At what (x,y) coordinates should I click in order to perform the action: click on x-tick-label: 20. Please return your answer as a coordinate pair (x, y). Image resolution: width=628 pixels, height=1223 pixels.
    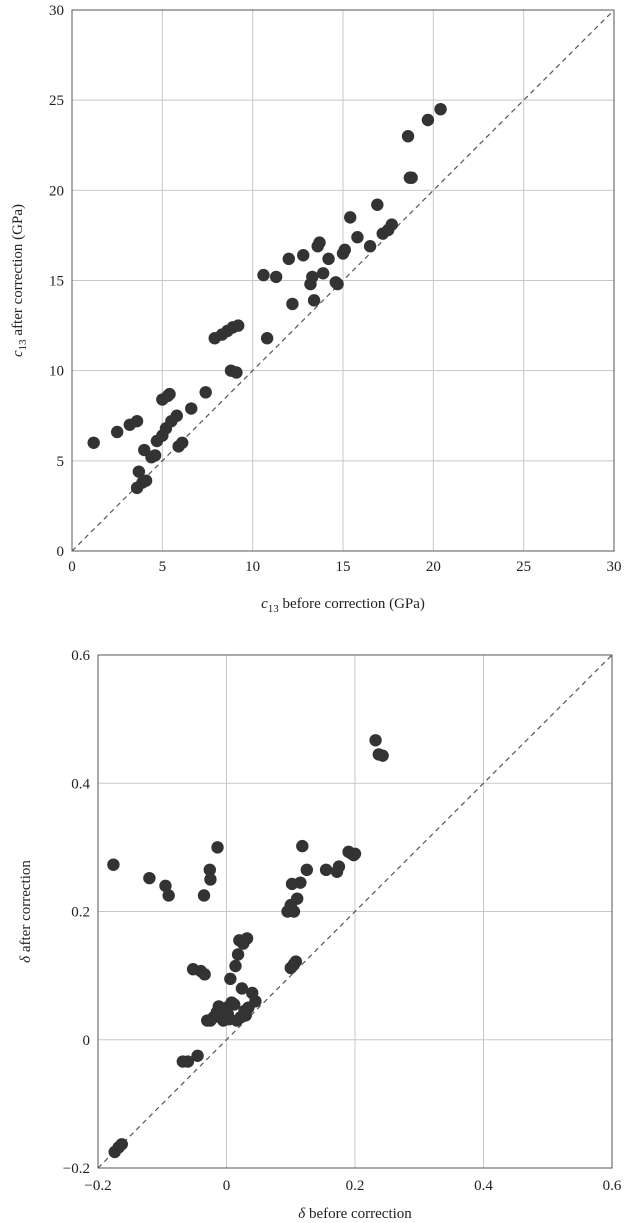
    Looking at the image, I should click on (433, 567).